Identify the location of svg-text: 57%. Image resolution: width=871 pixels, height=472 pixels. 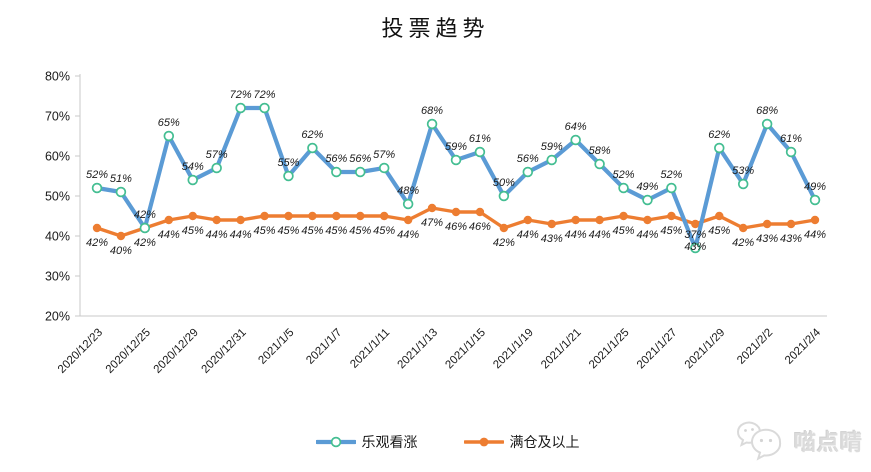
(384, 155).